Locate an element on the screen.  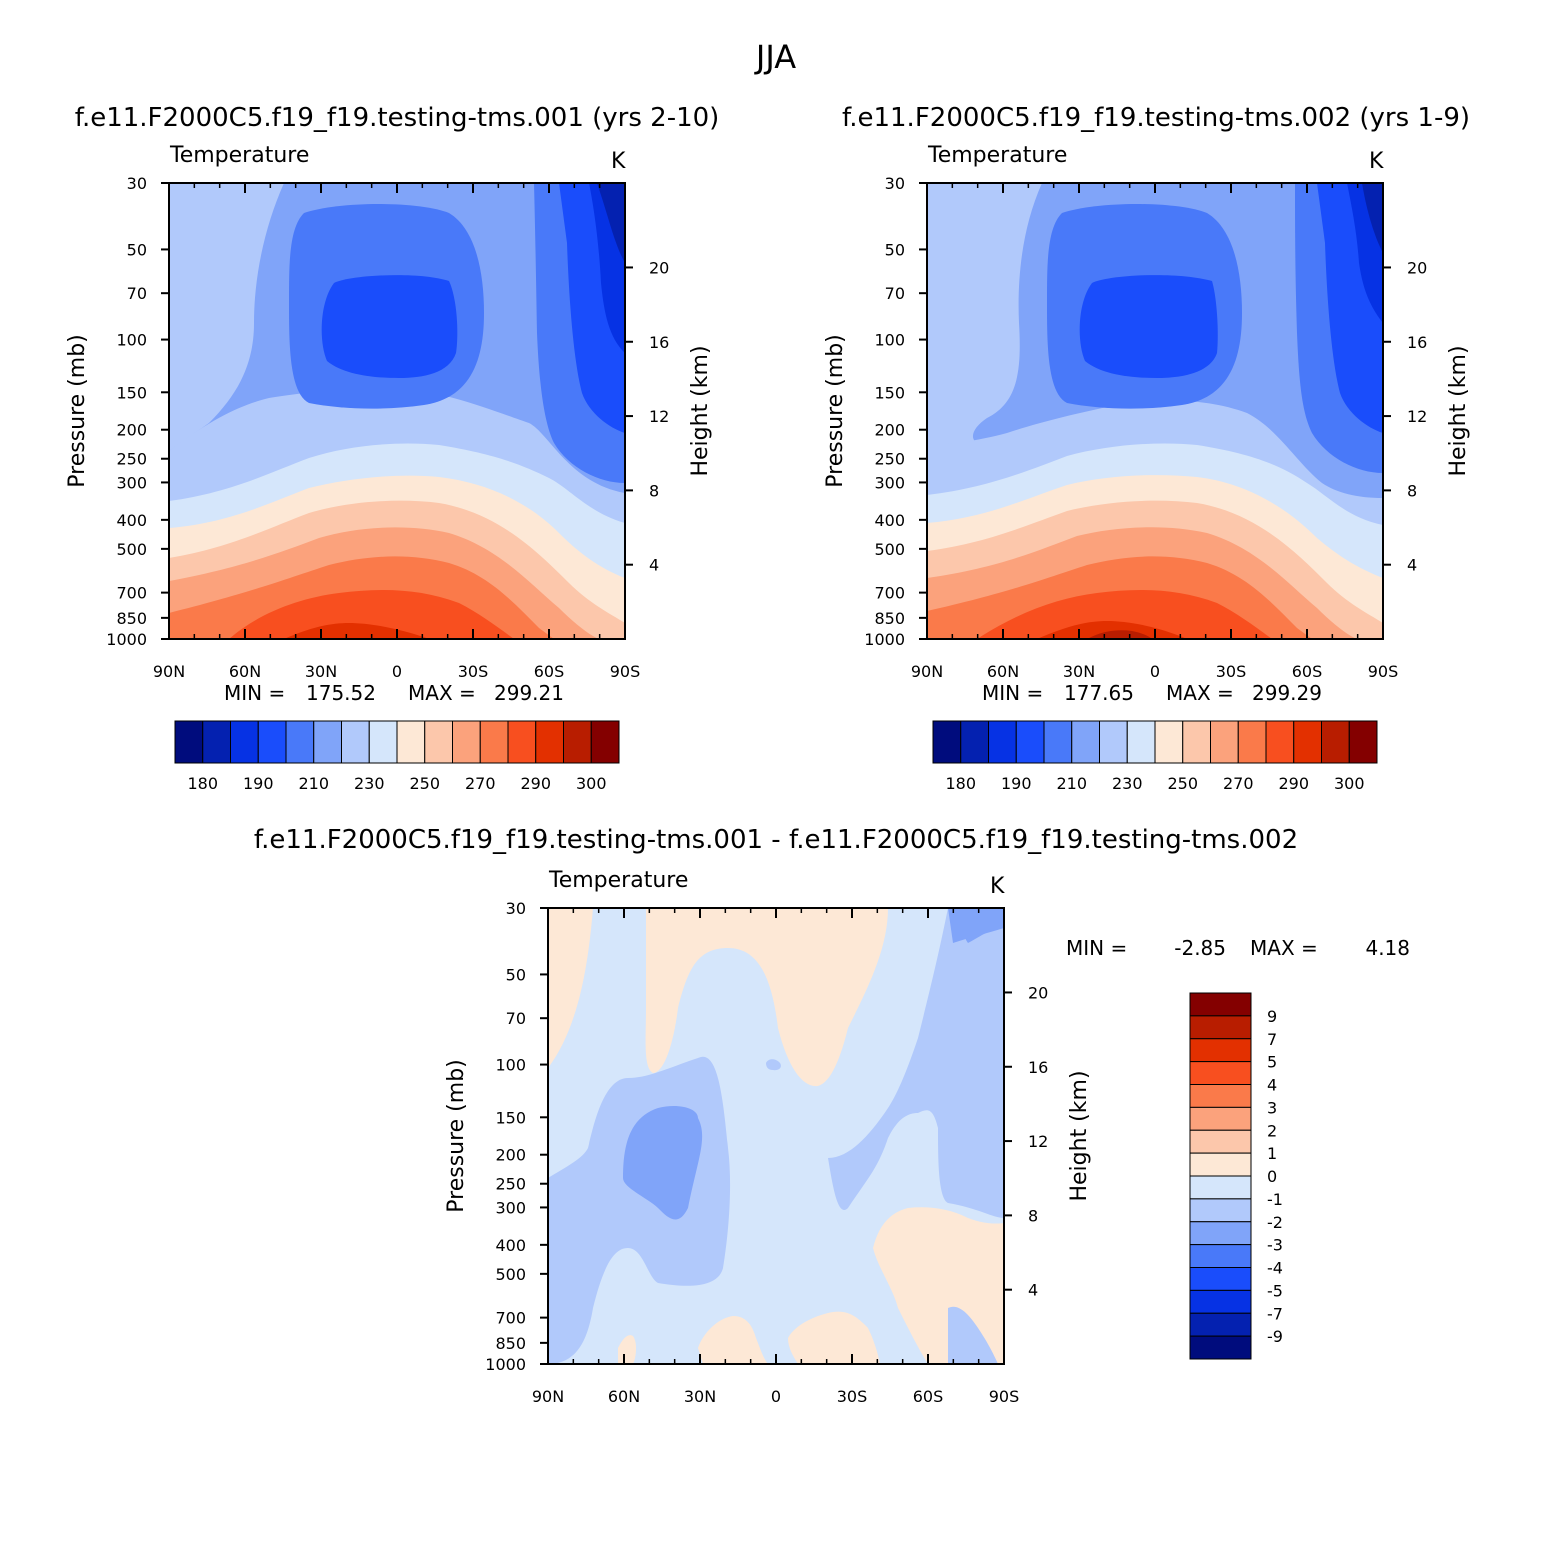
y-tick-label: 400 is located at coordinates (510, 1245).